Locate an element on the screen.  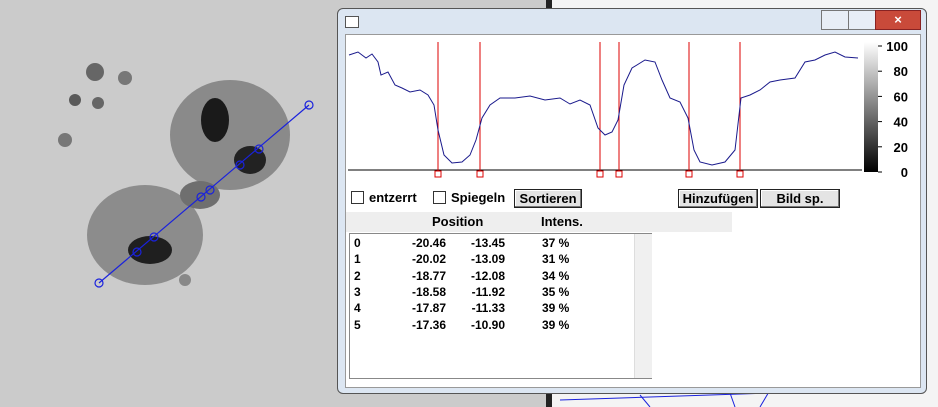
cell: 3 is located at coordinates (357, 291).